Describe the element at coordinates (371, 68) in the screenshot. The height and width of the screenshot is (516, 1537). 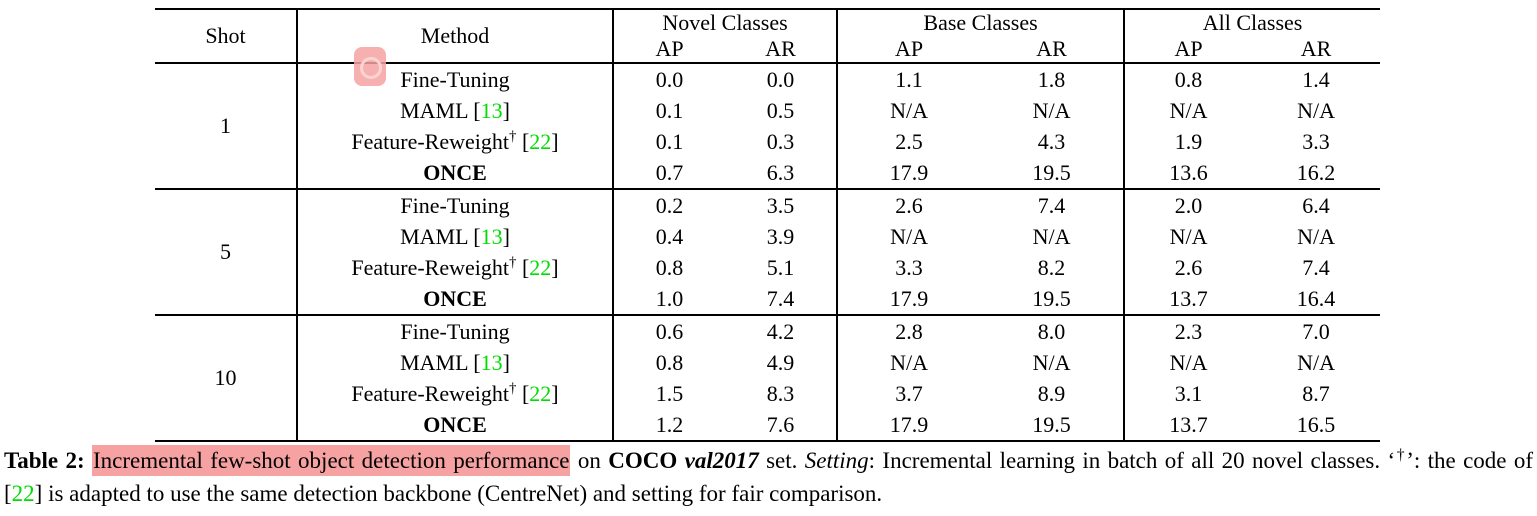
I see `annotation-lens-icon` at that location.